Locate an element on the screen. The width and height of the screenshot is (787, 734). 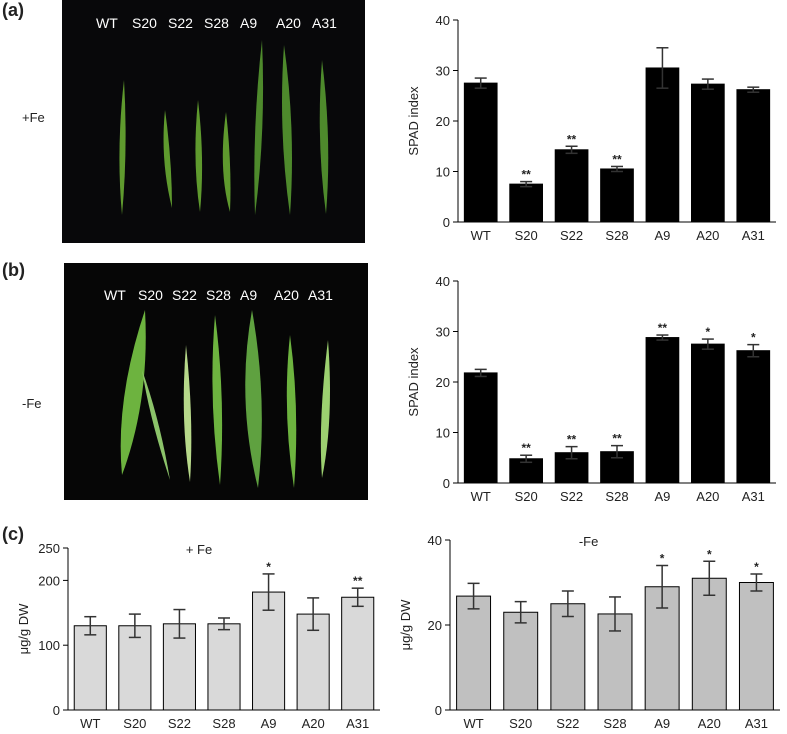
photo is located at coordinates (213, 121).